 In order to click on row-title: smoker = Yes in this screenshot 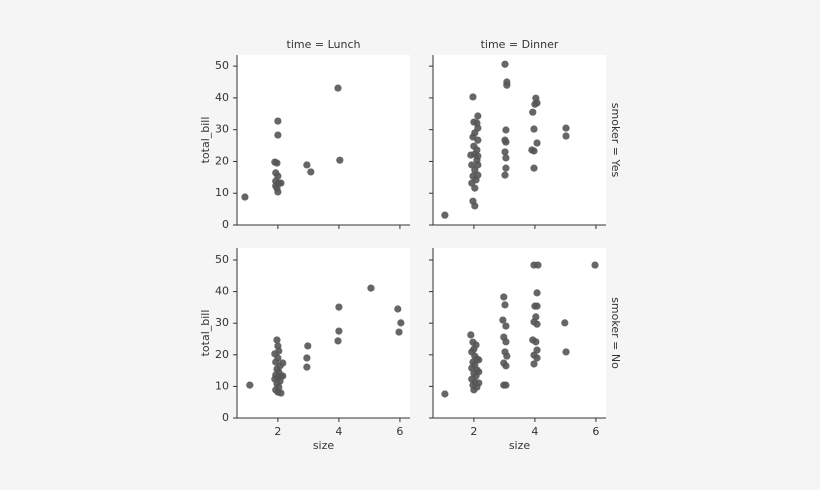, I will do `click(615, 140)`.